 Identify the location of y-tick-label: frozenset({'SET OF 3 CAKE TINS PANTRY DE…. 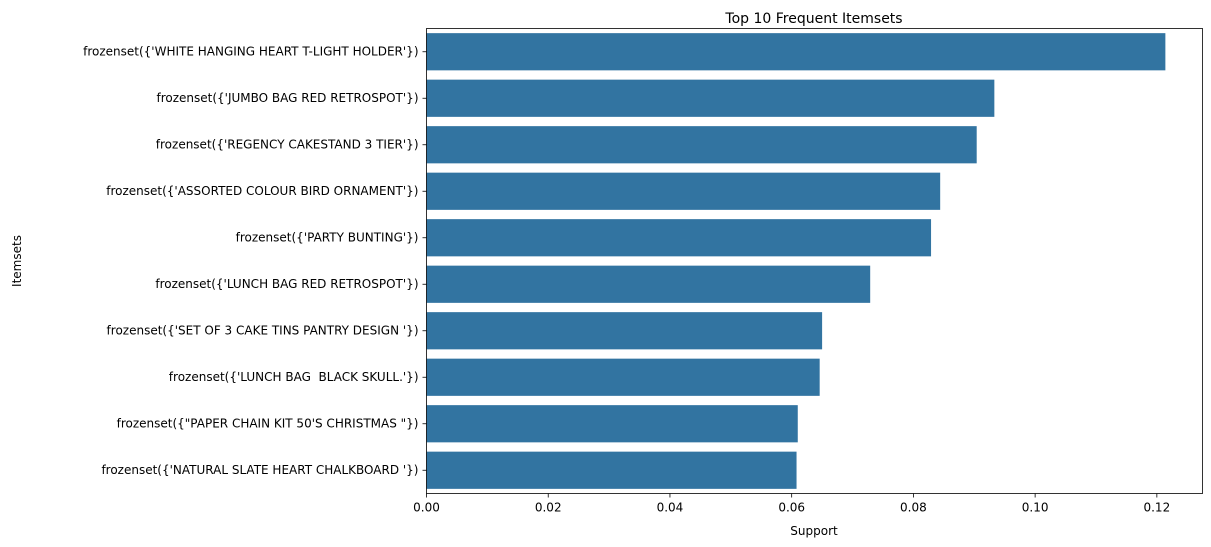
(263, 330).